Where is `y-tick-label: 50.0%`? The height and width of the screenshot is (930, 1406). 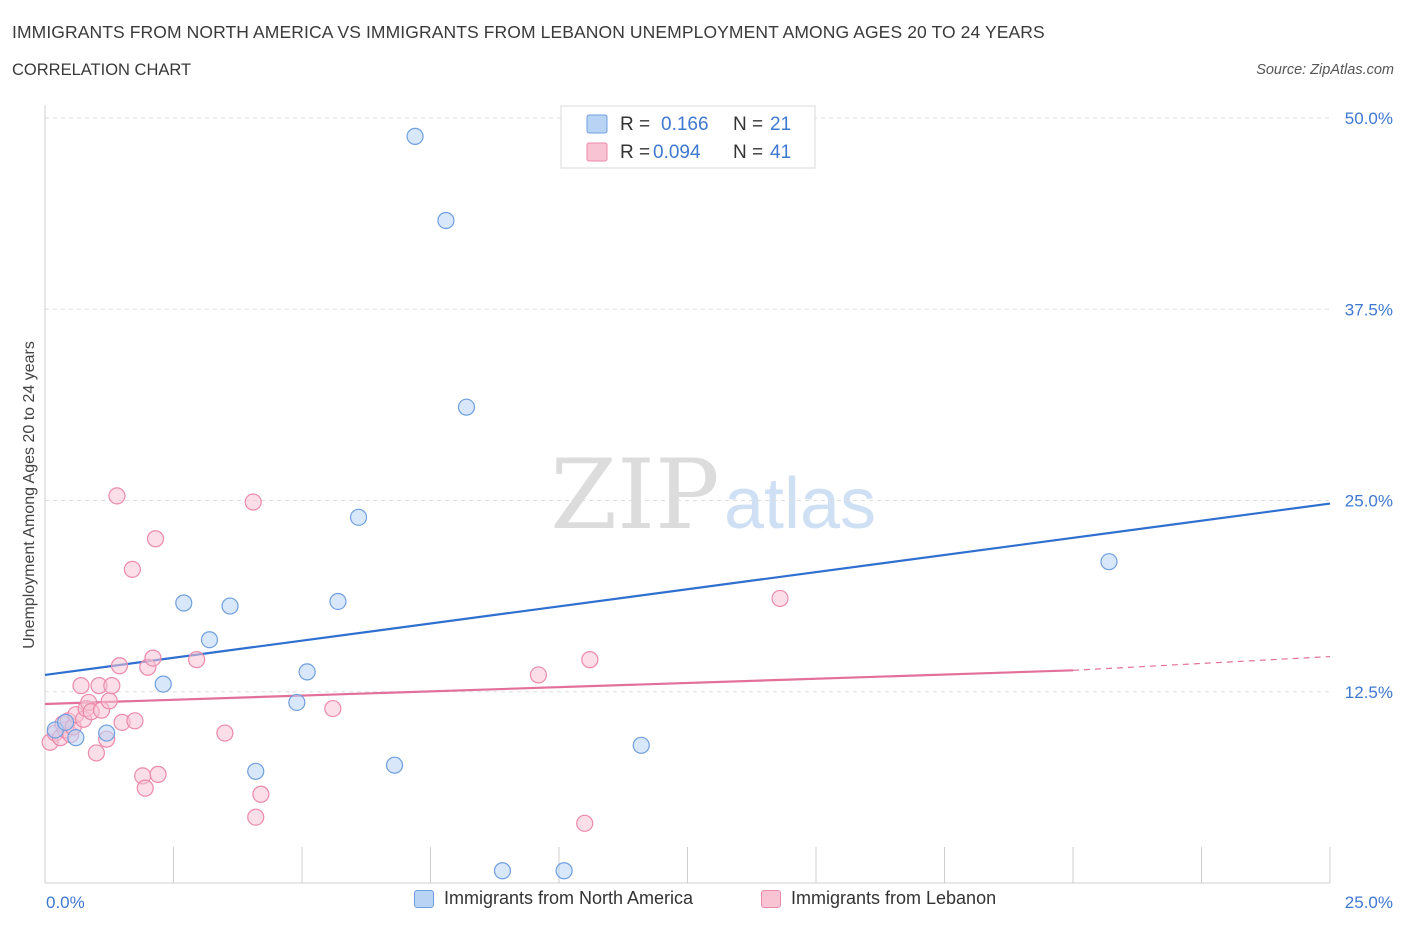 y-tick-label: 50.0% is located at coordinates (1369, 118).